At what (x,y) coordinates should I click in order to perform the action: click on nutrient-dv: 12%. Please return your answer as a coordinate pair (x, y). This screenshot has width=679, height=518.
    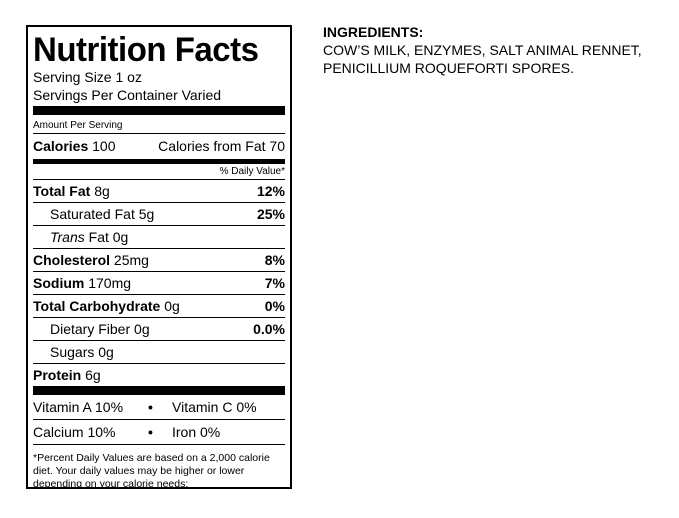
    Looking at the image, I should click on (270, 191).